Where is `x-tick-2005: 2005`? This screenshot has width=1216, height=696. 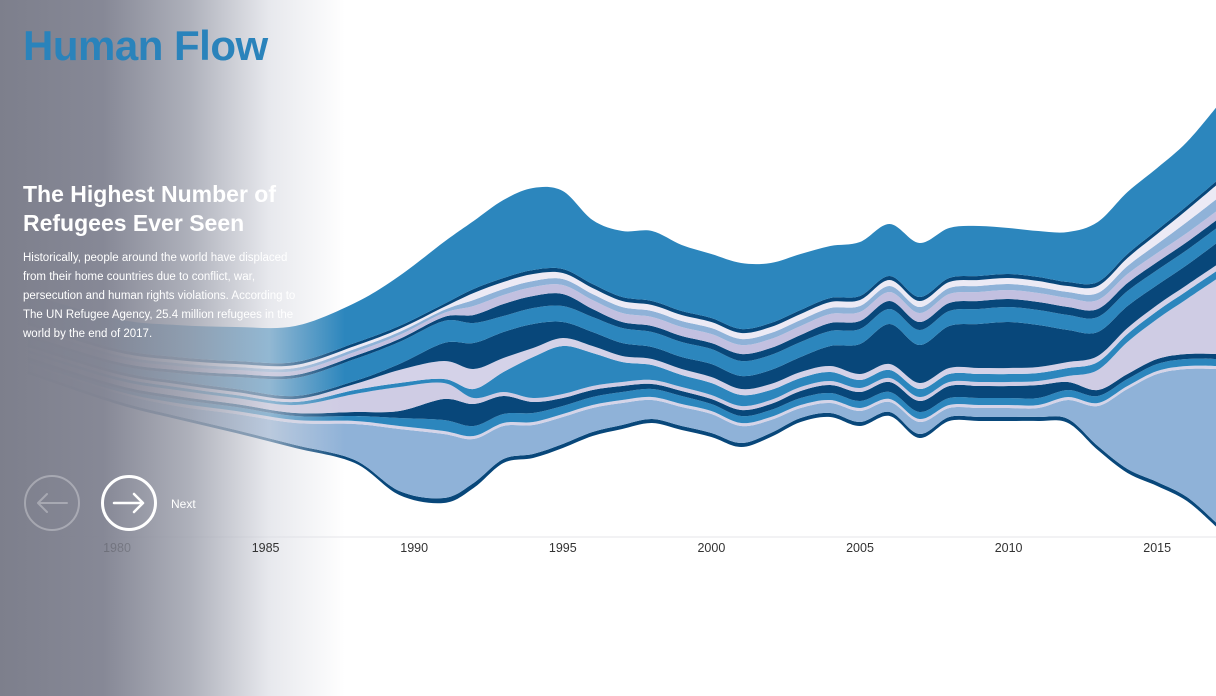 x-tick-2005: 2005 is located at coordinates (860, 548).